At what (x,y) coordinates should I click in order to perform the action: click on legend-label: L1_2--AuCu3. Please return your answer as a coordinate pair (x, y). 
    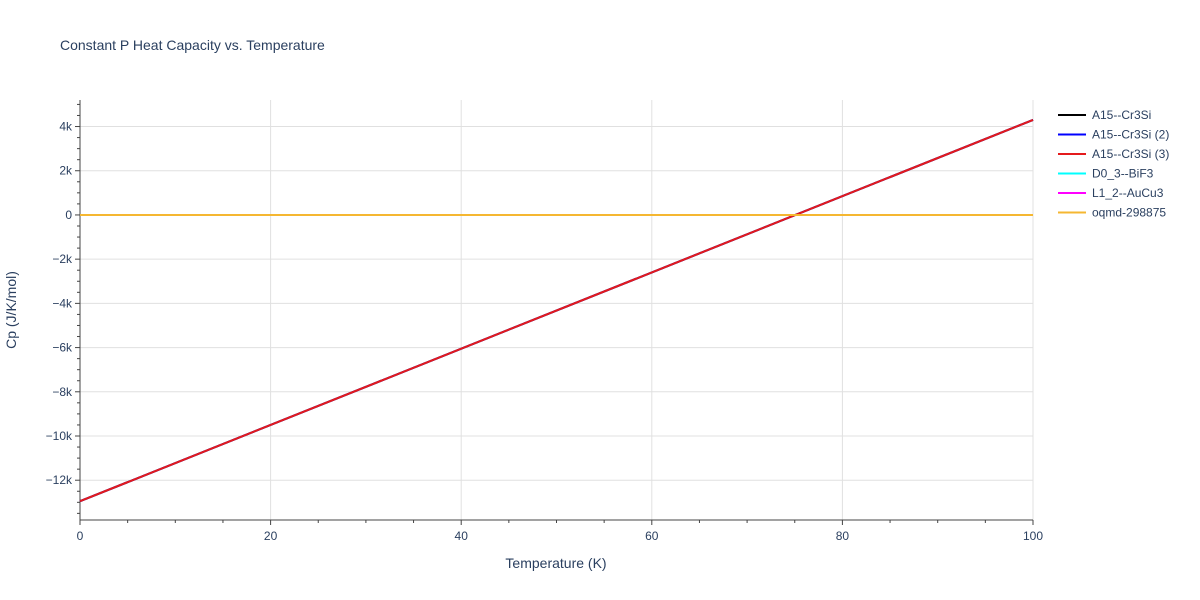
    Looking at the image, I should click on (1128, 193).